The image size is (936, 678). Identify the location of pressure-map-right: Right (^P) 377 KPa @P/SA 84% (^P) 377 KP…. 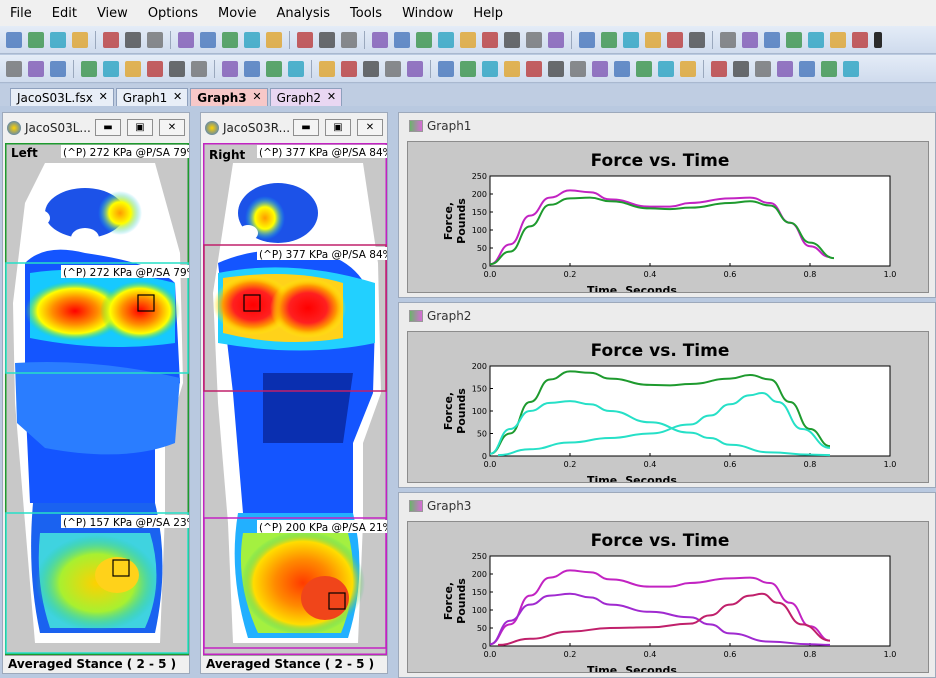
(295, 399).